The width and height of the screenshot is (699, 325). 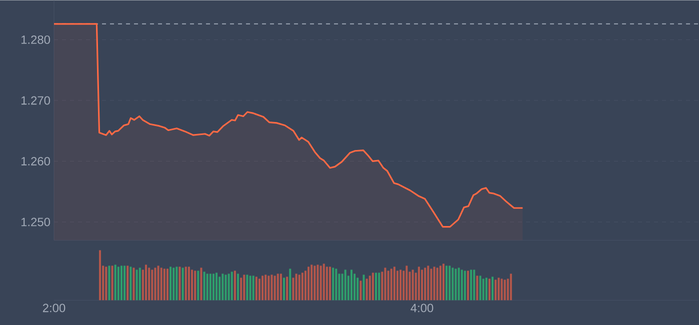 I want to click on y-tick-label: 1.260, so click(x=35, y=161).